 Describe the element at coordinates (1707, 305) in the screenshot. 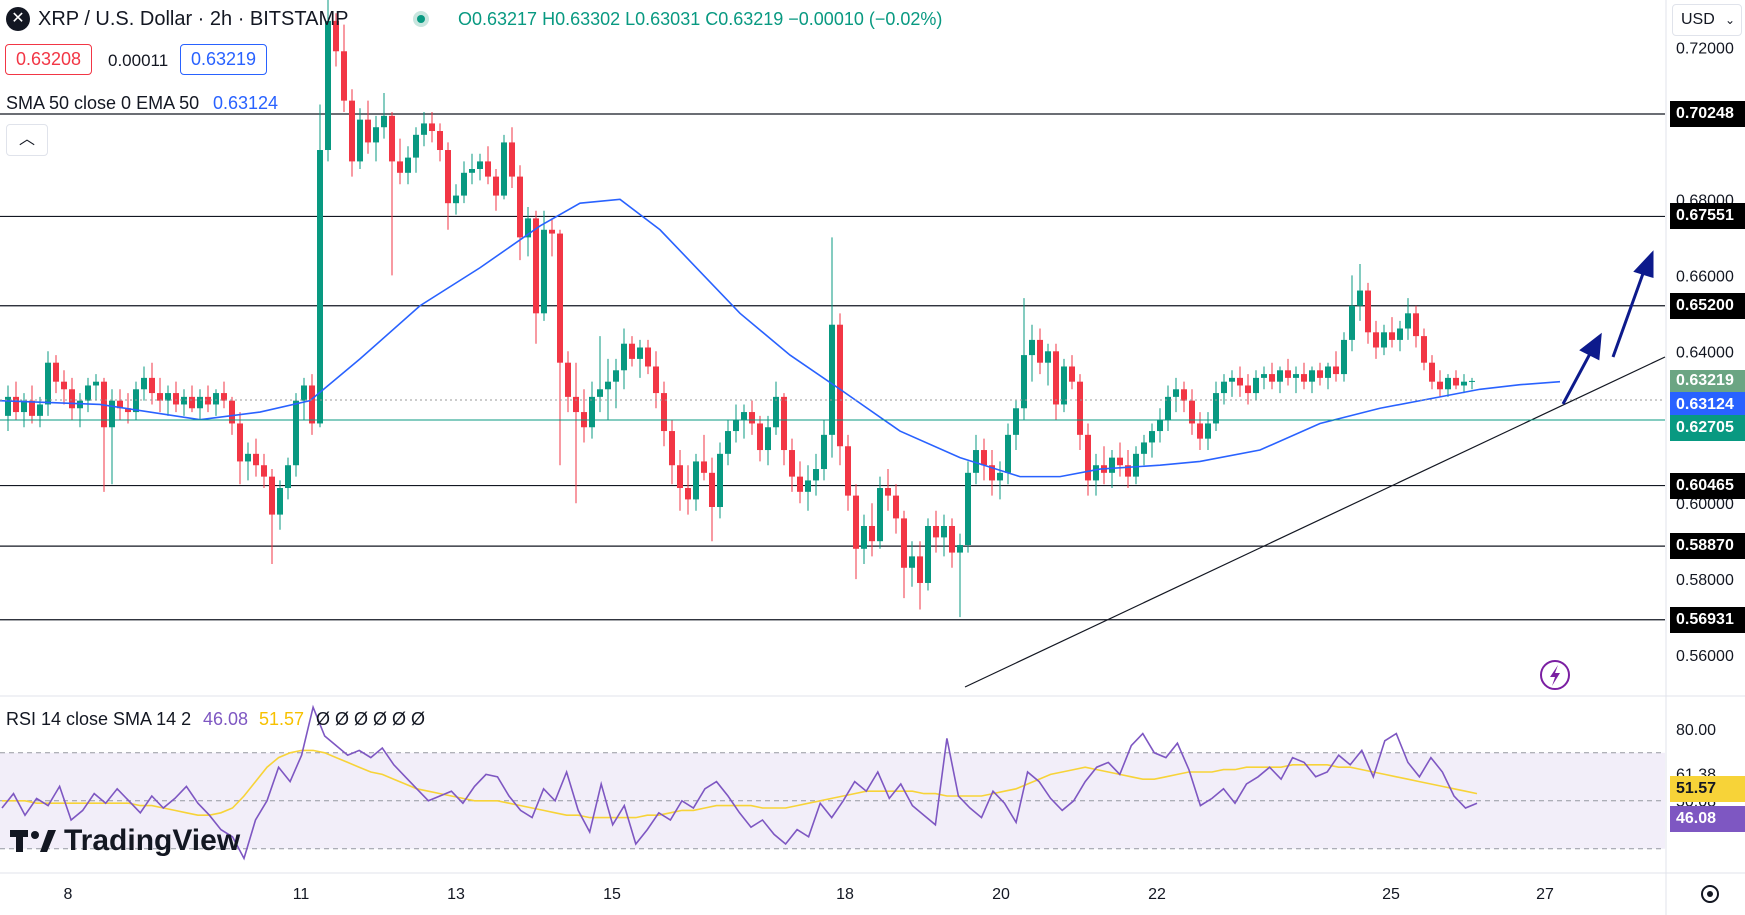

I see `level-tag: 0.65200` at that location.